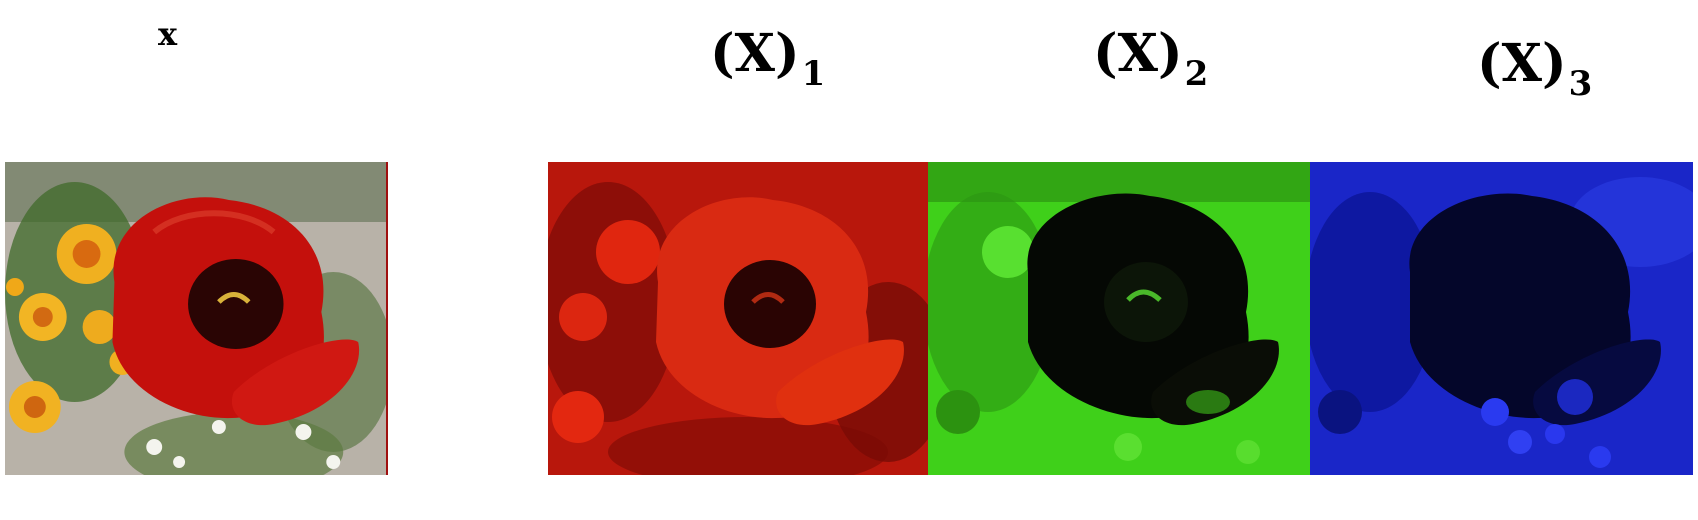  Describe the element at coordinates (1522, 63) in the screenshot. I see `channel-3-label-base: (X)` at that location.